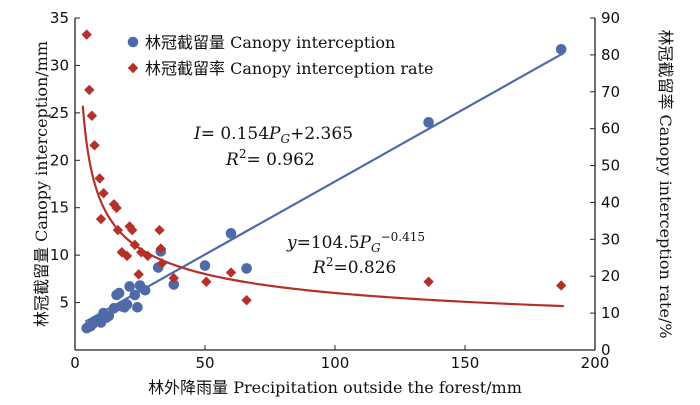 The image size is (700, 405). I want to click on y-right-tick-label: 80, so click(610, 55).